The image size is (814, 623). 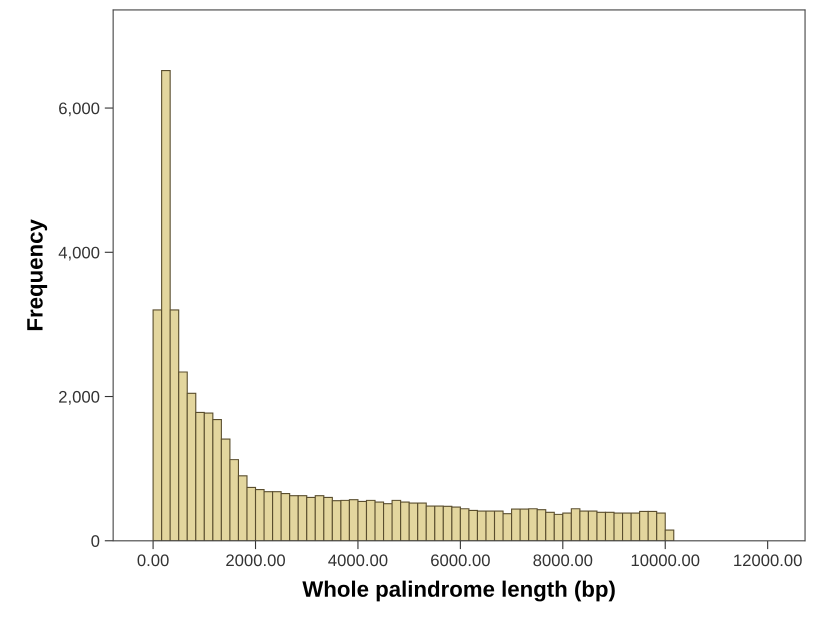 What do you see at coordinates (768, 560) in the screenshot?
I see `x-tick-label: 12000.00` at bounding box center [768, 560].